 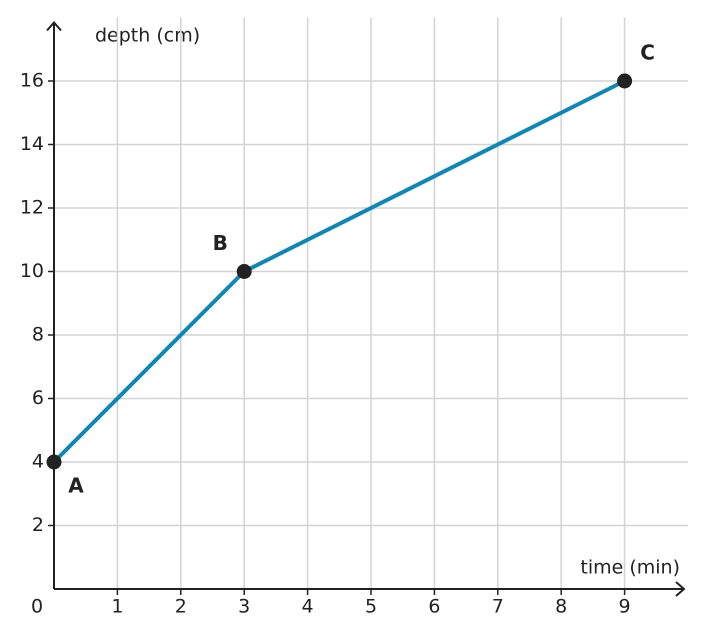 What do you see at coordinates (244, 607) in the screenshot?
I see `x-tick-label: 3` at bounding box center [244, 607].